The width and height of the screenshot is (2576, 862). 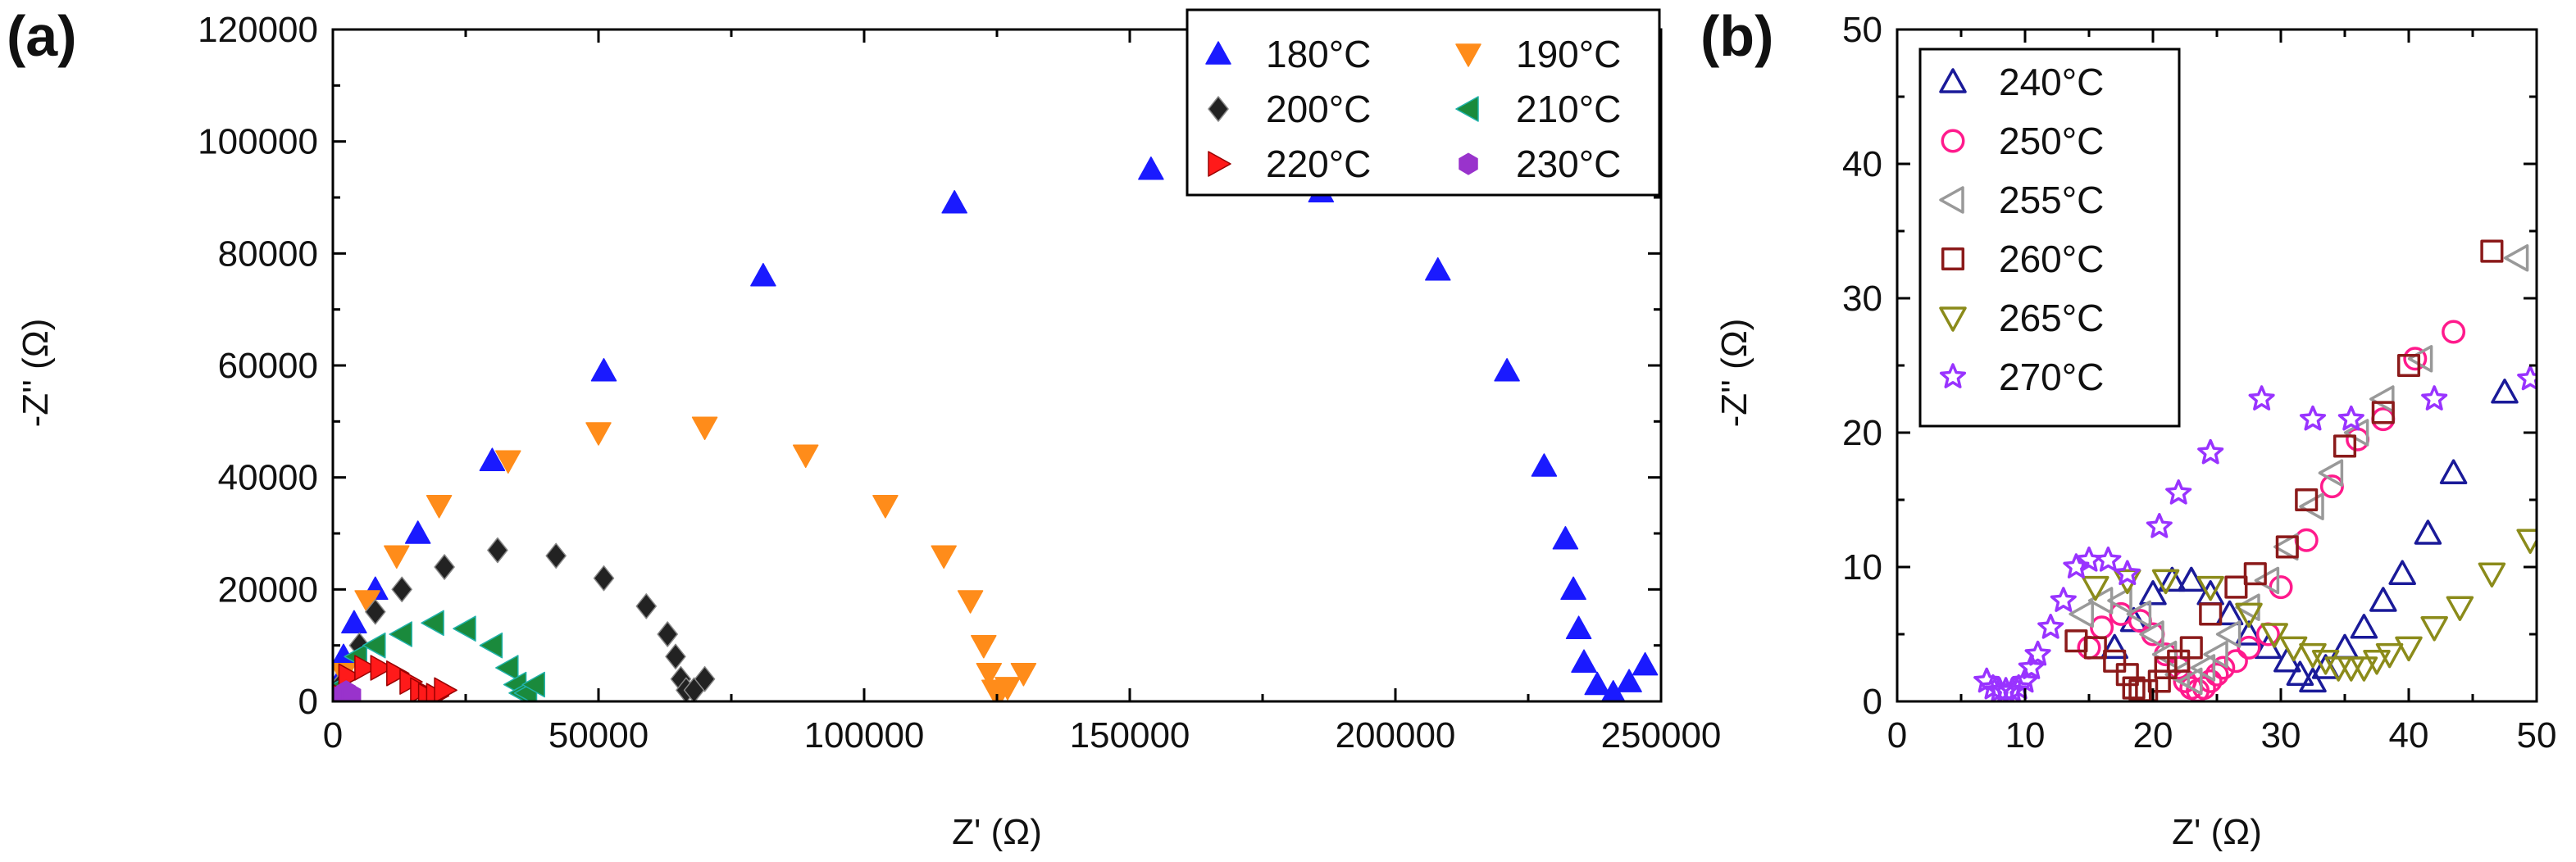 What do you see at coordinates (1569, 164) in the screenshot?
I see `legend-label-a-5: 230°C` at bounding box center [1569, 164].